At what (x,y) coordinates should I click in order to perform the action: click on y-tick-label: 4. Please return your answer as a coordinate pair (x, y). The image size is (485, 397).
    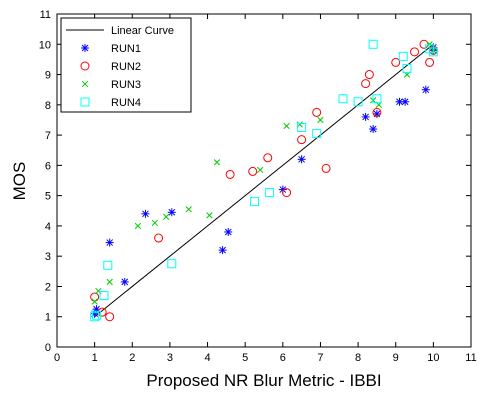
    Looking at the image, I should click on (48, 227).